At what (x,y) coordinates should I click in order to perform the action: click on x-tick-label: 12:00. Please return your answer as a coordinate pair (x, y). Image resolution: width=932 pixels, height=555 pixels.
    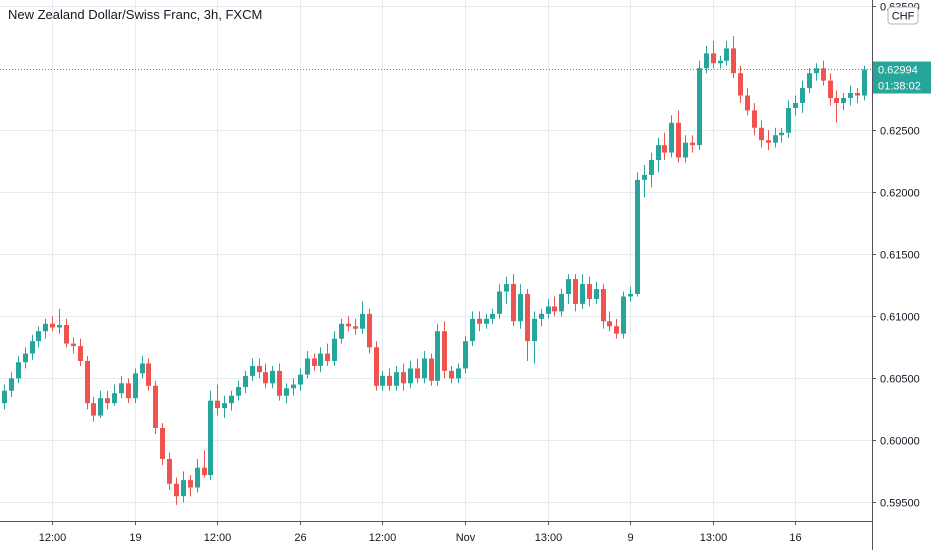
    Looking at the image, I should click on (383, 538).